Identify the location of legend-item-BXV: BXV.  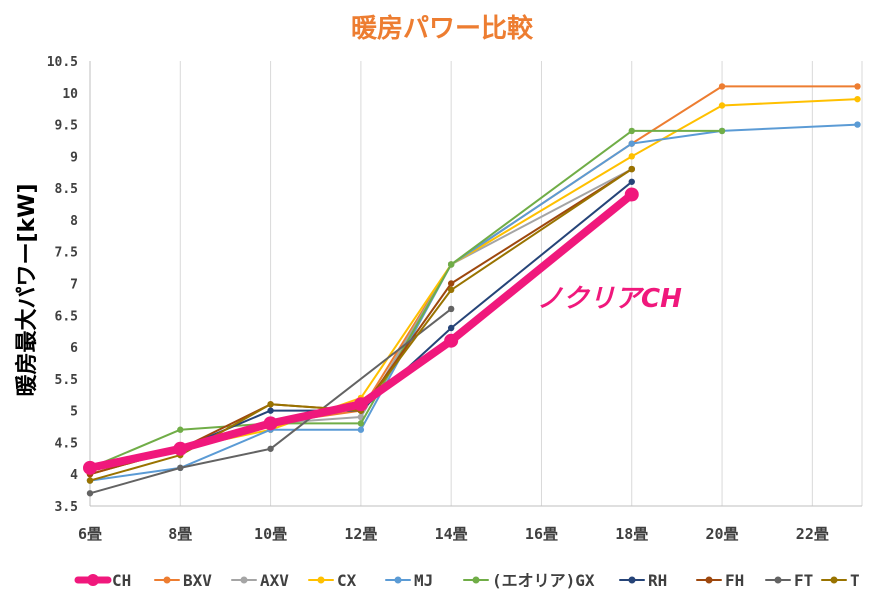
(183, 580).